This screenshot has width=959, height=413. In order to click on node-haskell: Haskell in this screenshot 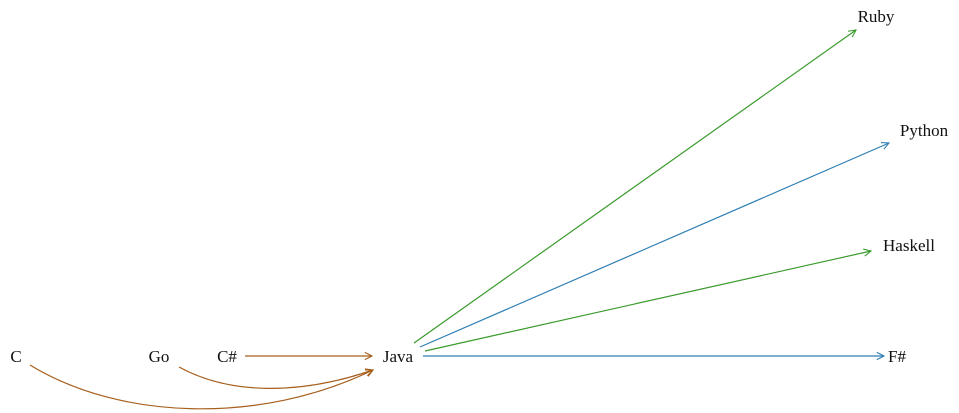, I will do `click(909, 245)`.